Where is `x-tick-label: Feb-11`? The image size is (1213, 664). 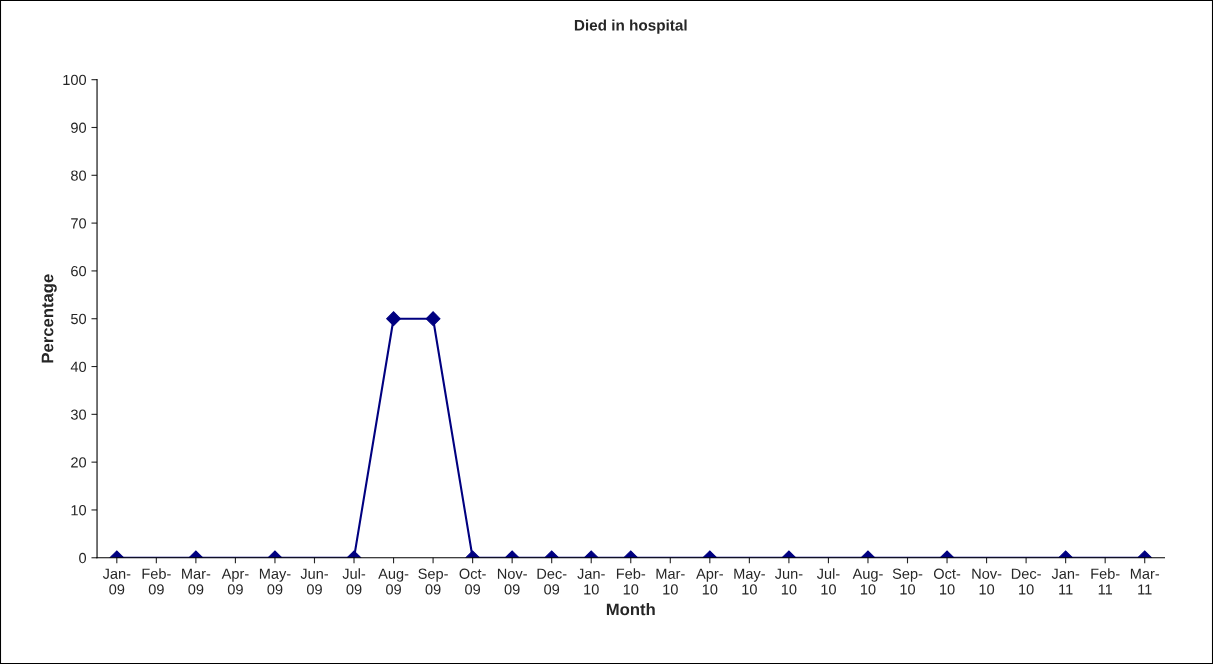 x-tick-label: Feb-11 is located at coordinates (1105, 581).